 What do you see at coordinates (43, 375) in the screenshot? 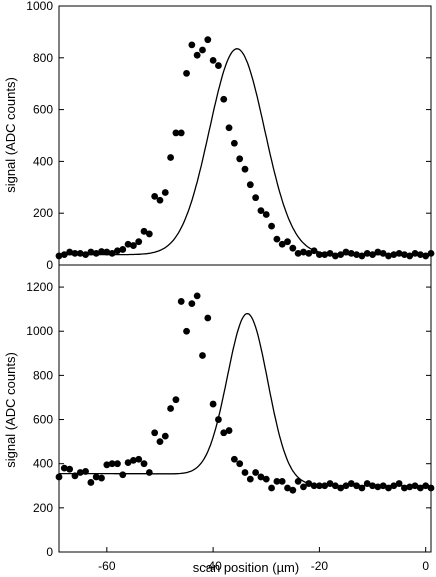
I see `bottom-y-tick-label: 800` at bounding box center [43, 375].